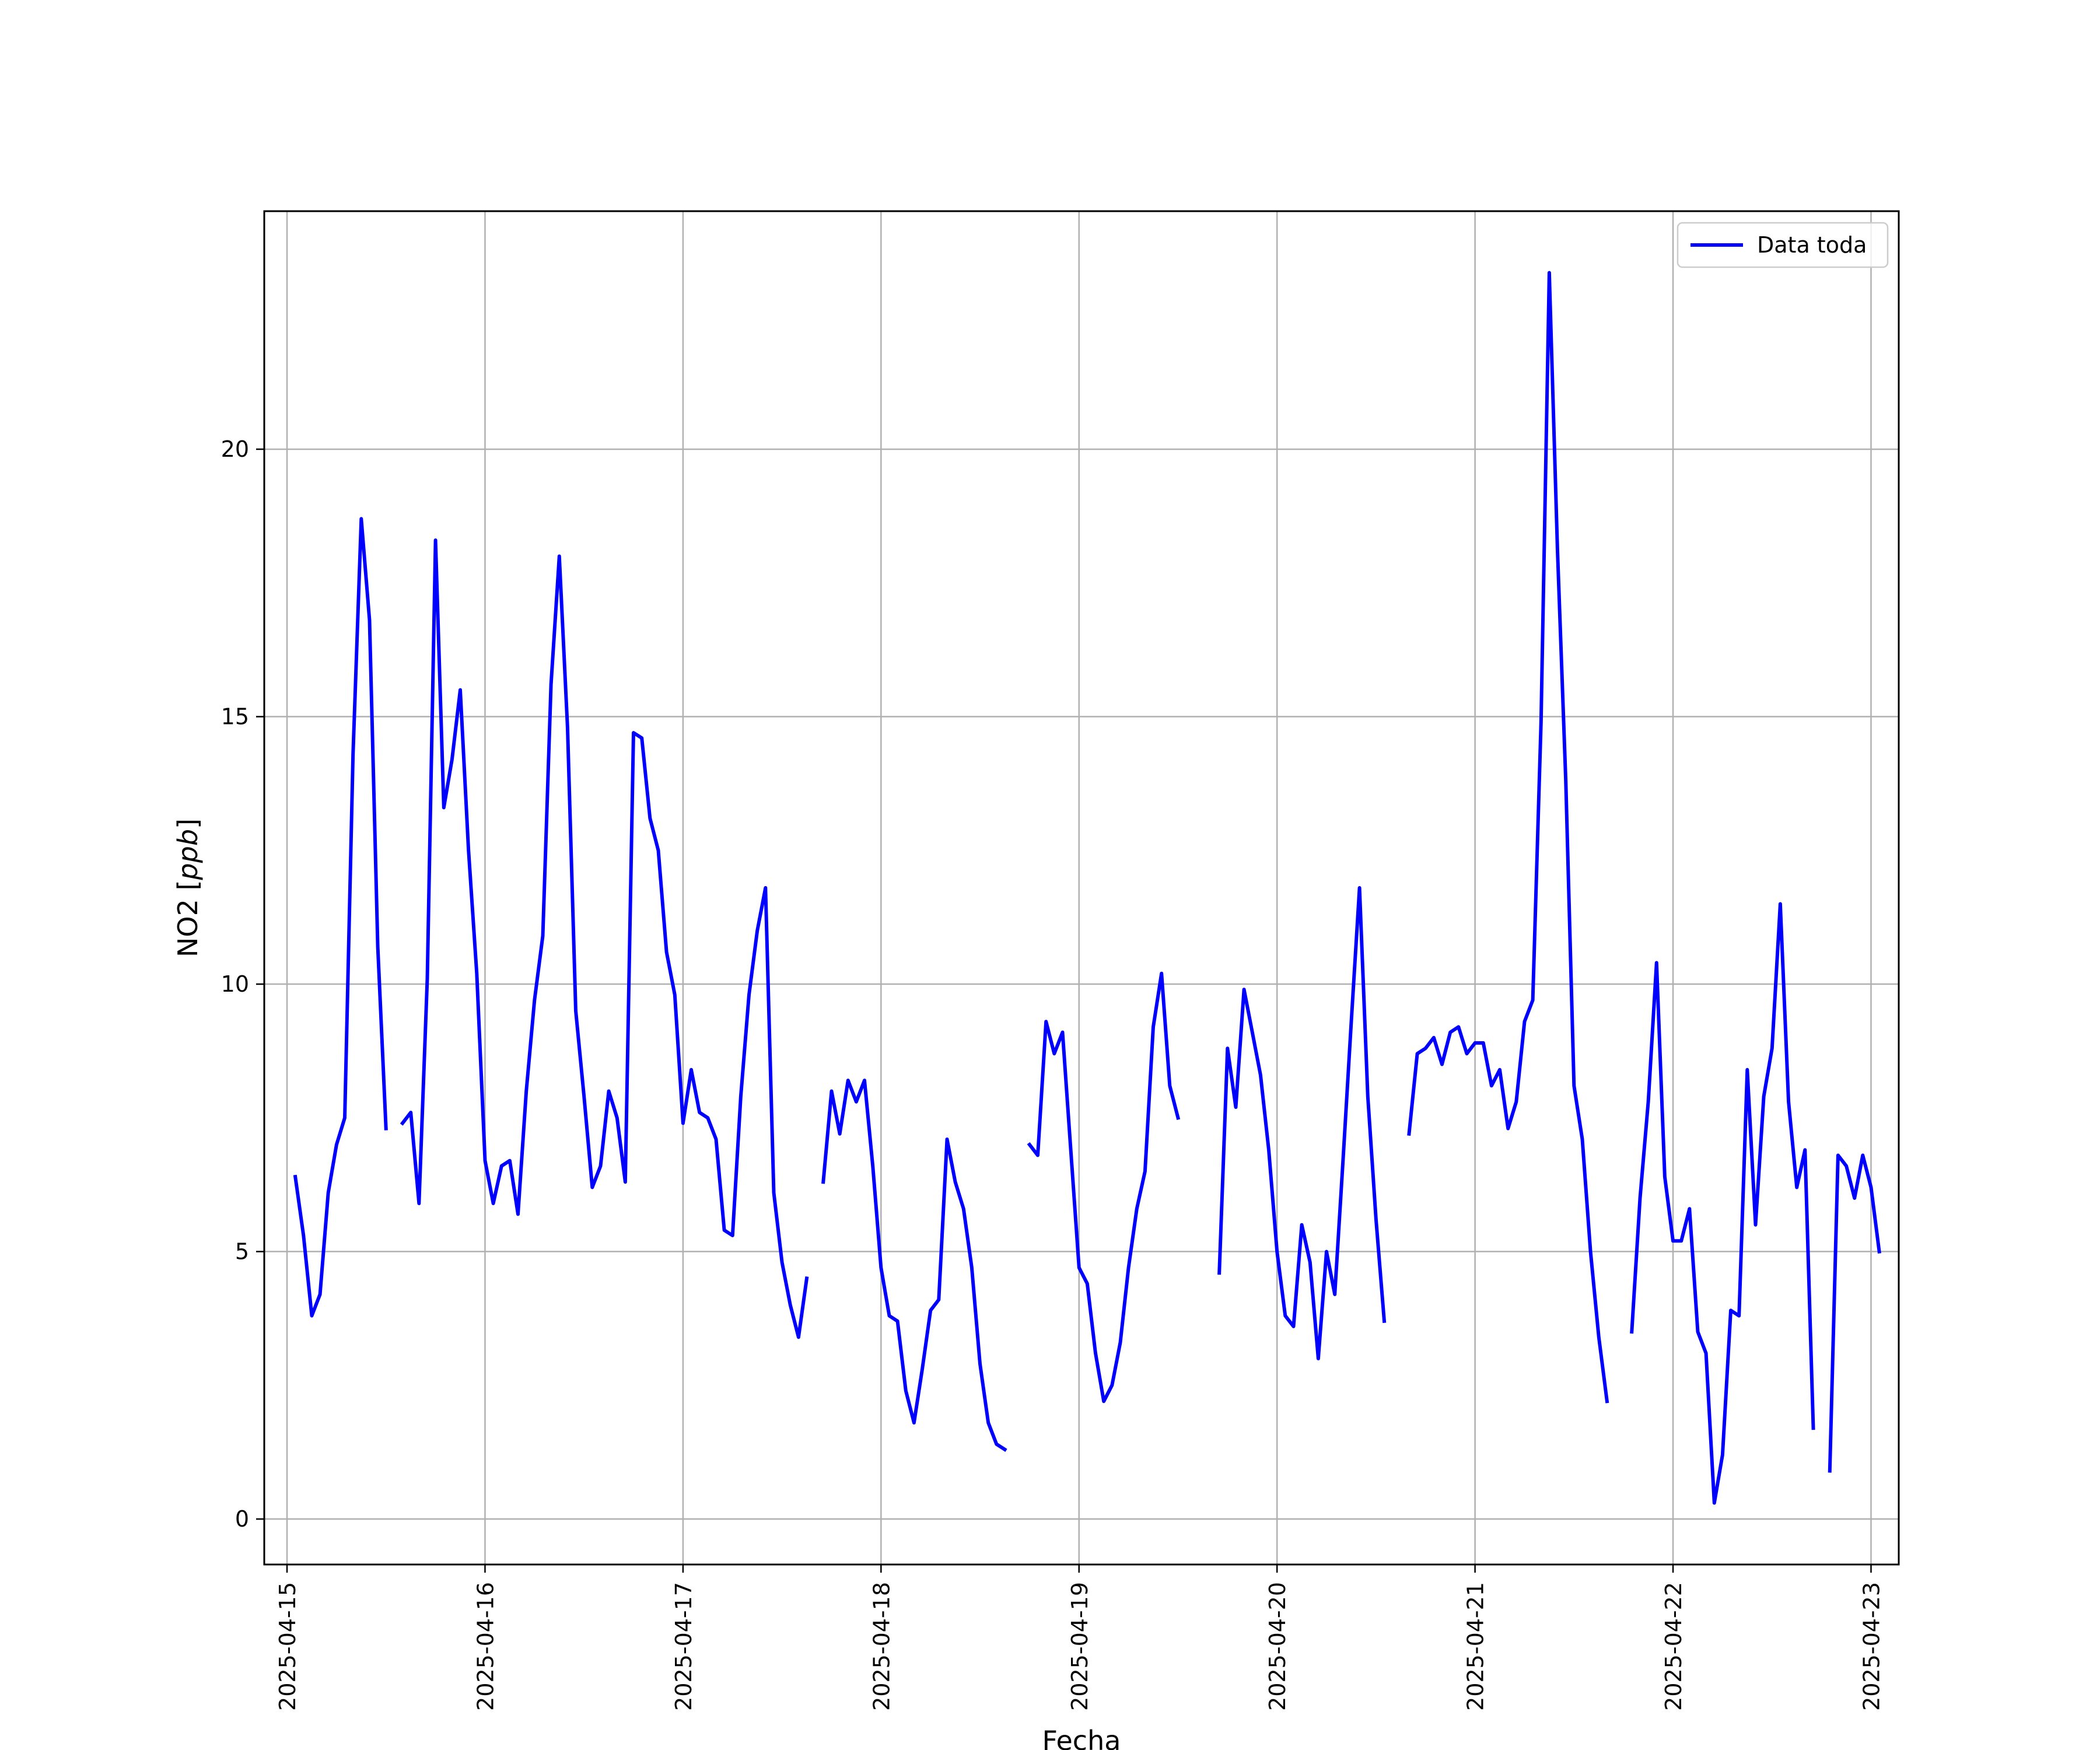  I want to click on legend-box, so click(1782, 245).